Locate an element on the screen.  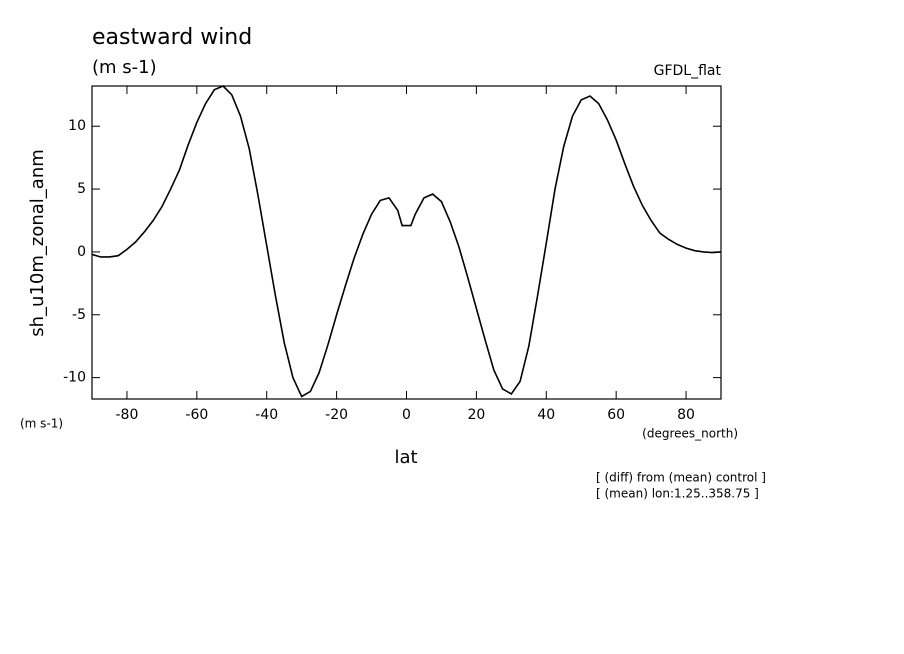
x-tick-label: -20 is located at coordinates (336, 415).